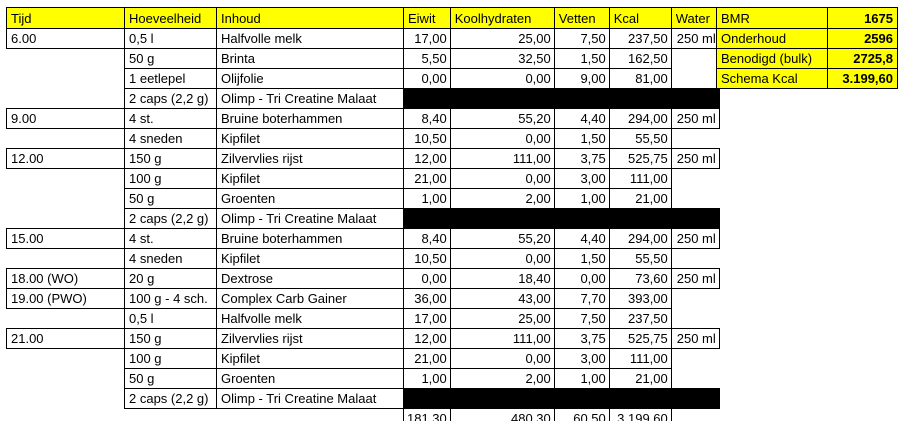  Describe the element at coordinates (640, 38) in the screenshot. I see `cell-kcal: 237,50` at that location.